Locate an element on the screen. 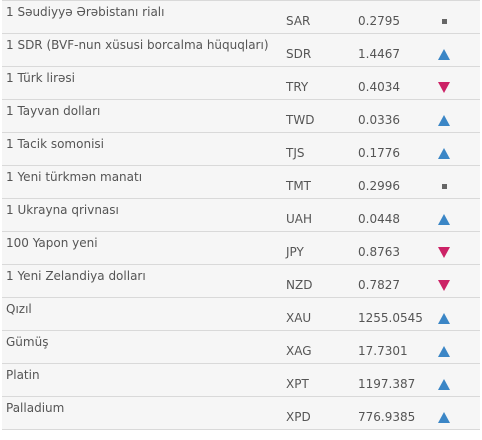 This screenshot has width=482, height=440. currency-code: XPT is located at coordinates (297, 384).